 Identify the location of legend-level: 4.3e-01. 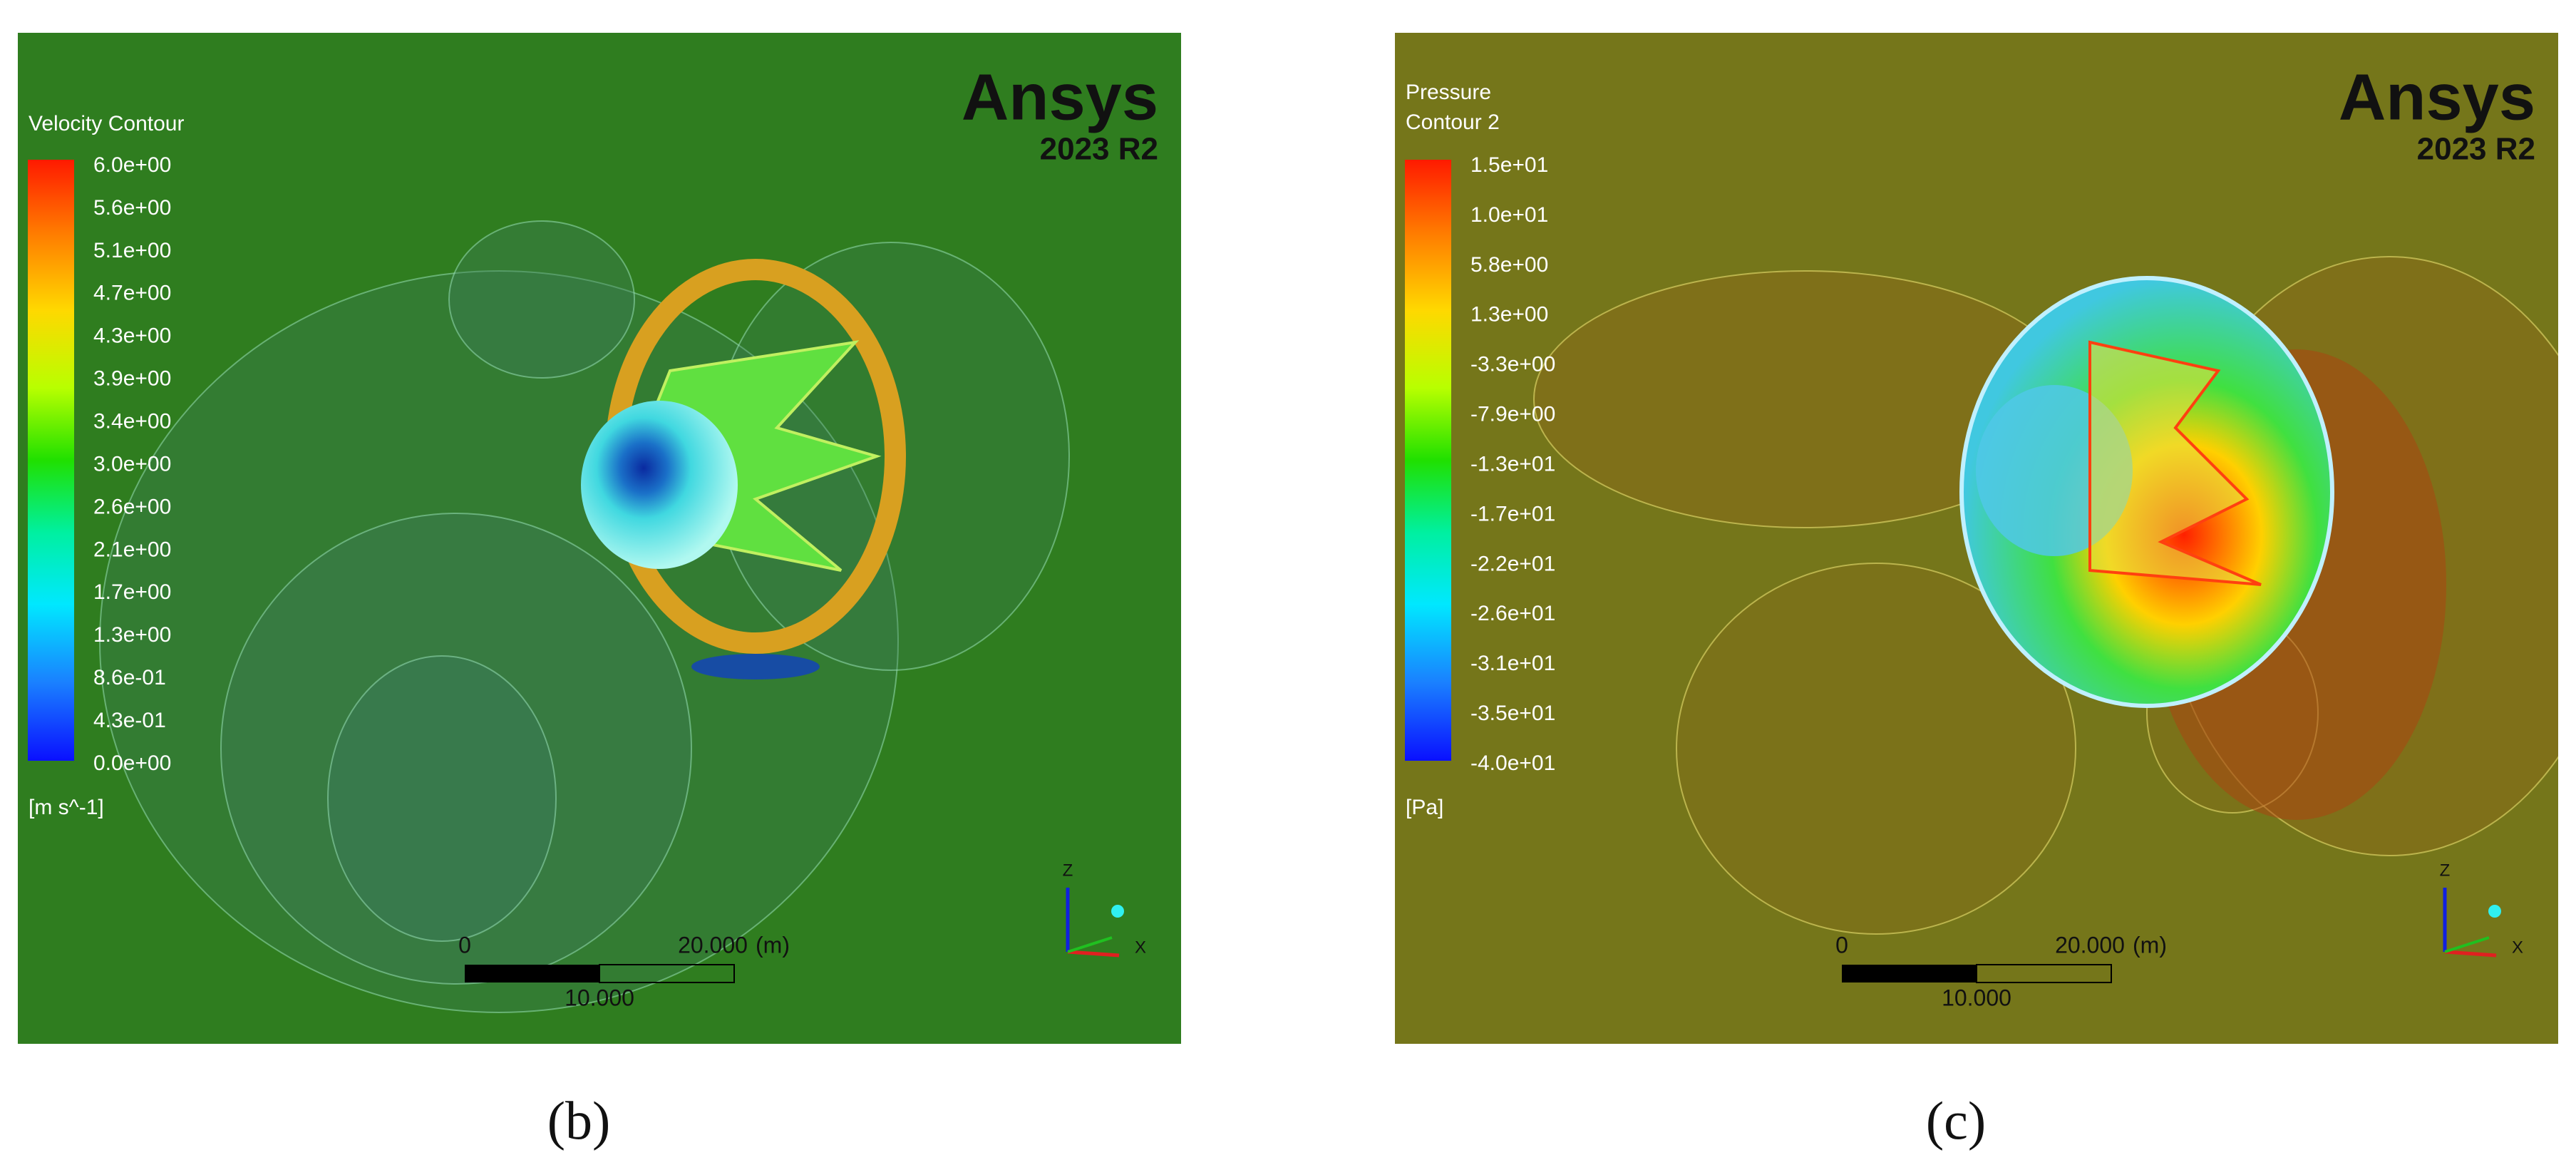
(129, 720).